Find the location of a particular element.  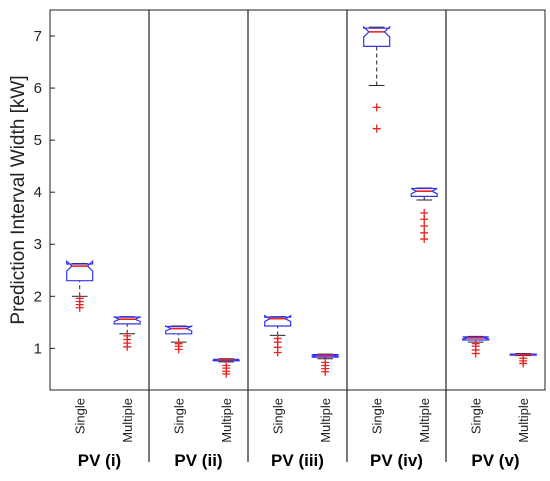

group-1-single-label: Single is located at coordinates (80, 416).